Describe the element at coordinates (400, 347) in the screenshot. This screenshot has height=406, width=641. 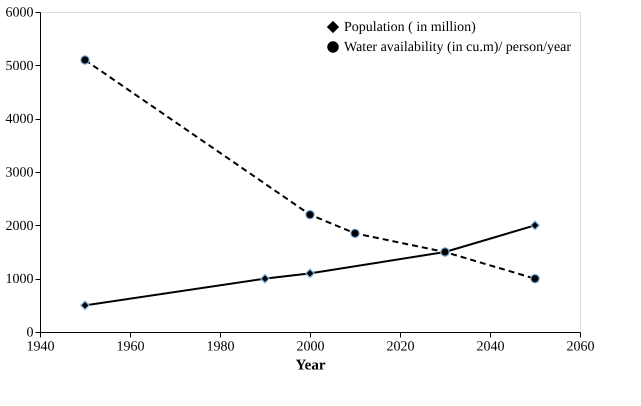
I see `x-tick-label: 2020` at that location.